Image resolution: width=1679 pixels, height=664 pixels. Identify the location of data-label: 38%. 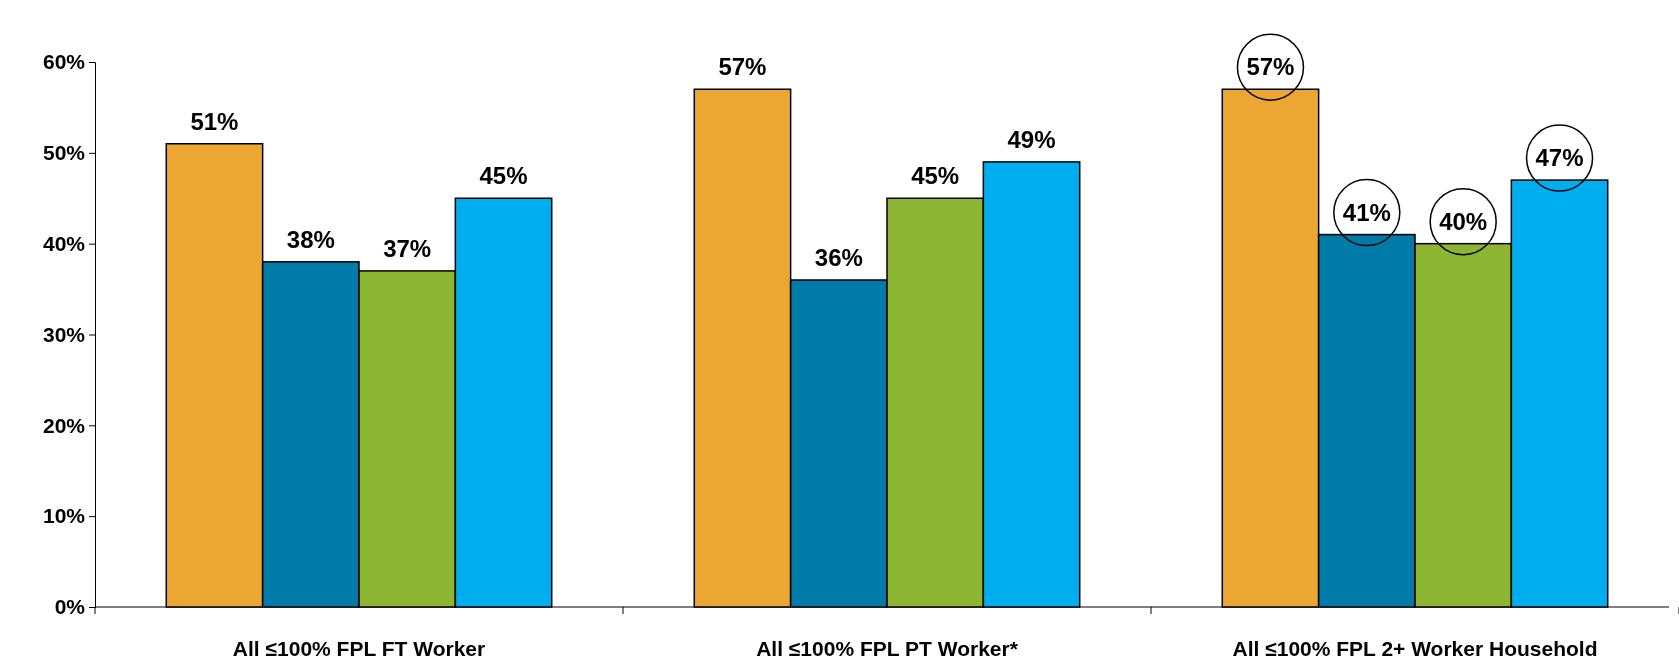
(310, 239).